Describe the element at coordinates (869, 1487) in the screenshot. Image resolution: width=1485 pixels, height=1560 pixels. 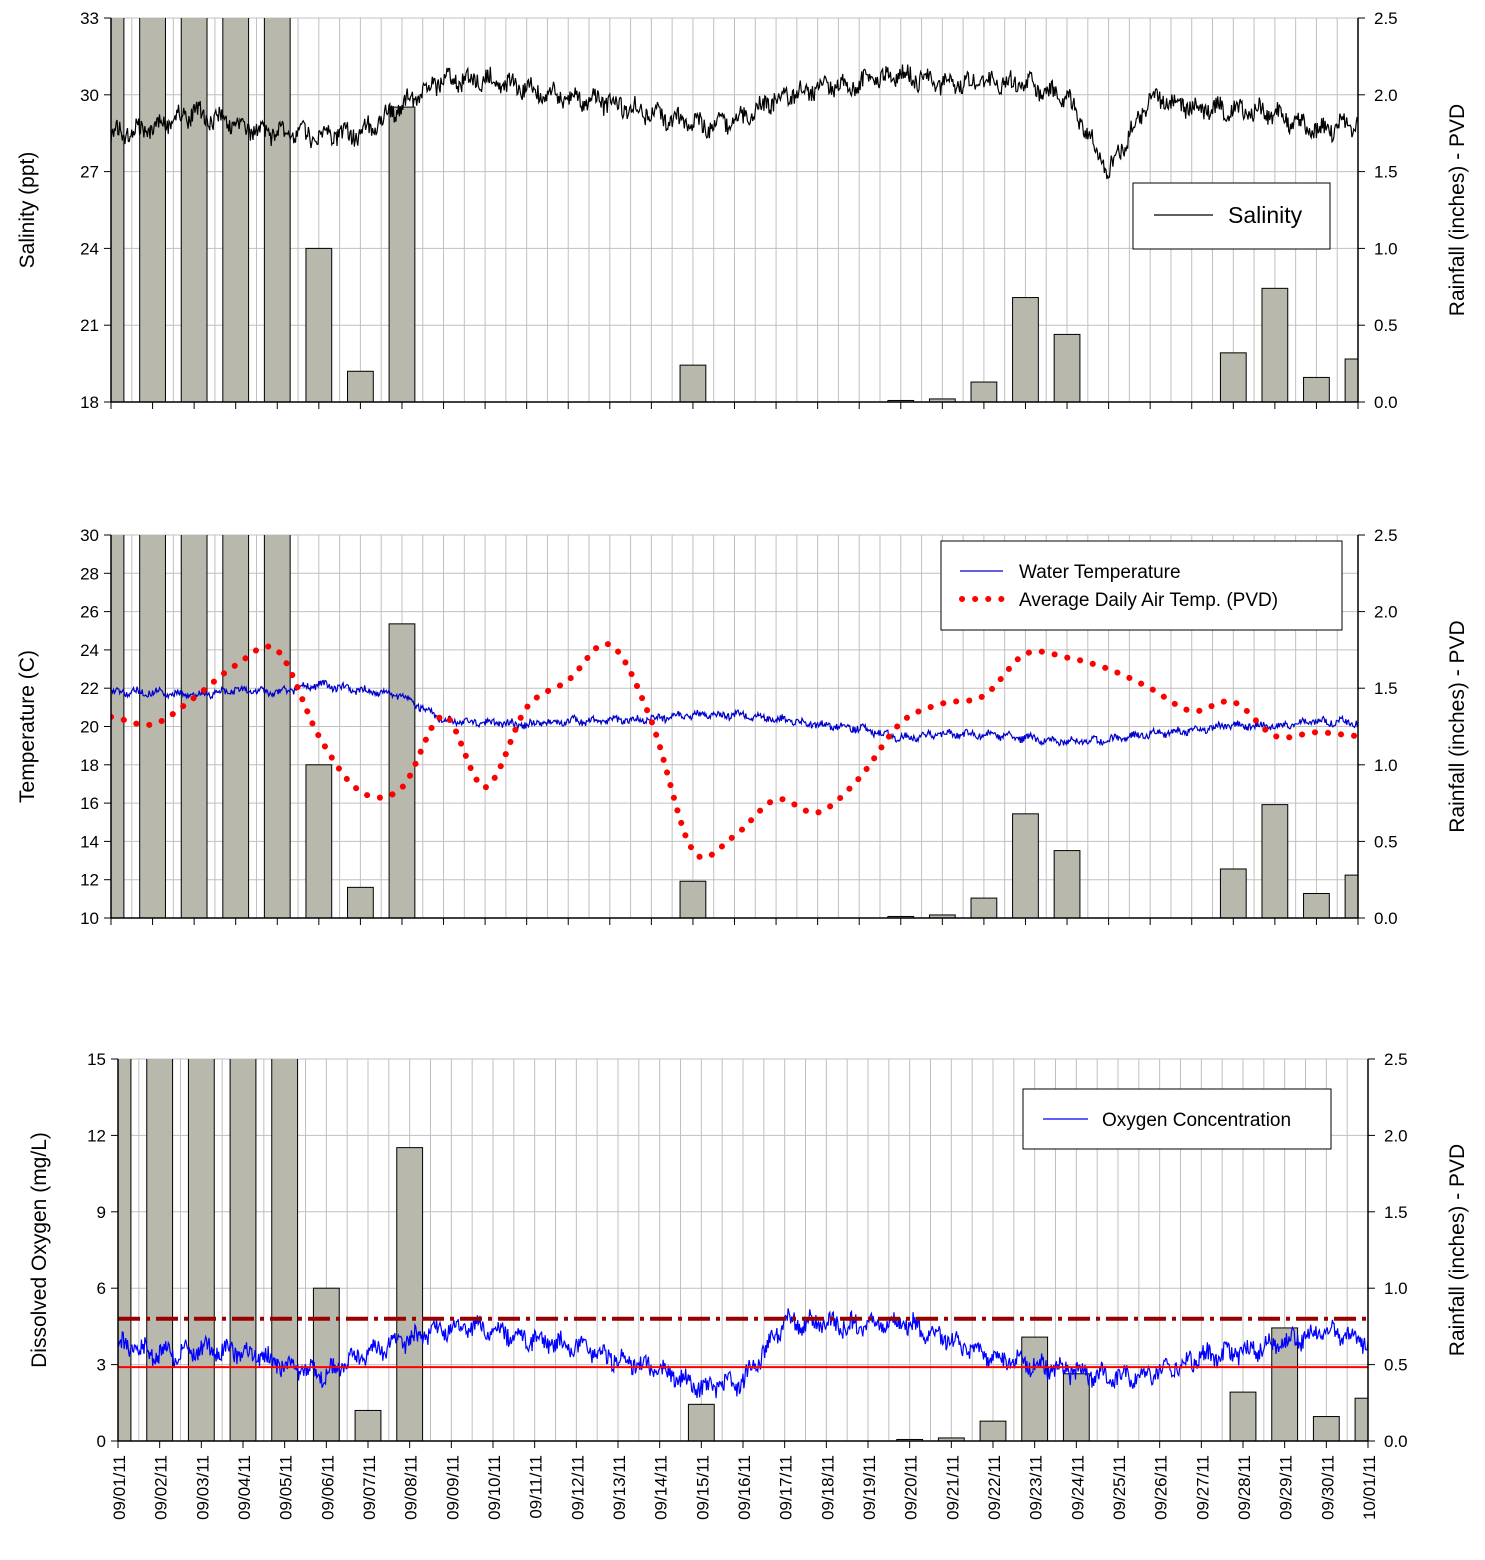
I see `x-tick-label: 09/19/11` at that location.